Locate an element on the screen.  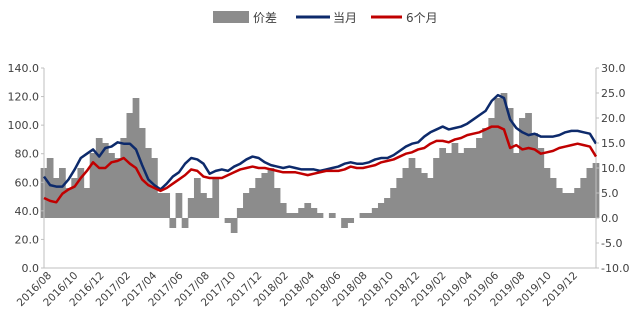
y-right-tick-label: -10.0 is located at coordinates (615, 268).